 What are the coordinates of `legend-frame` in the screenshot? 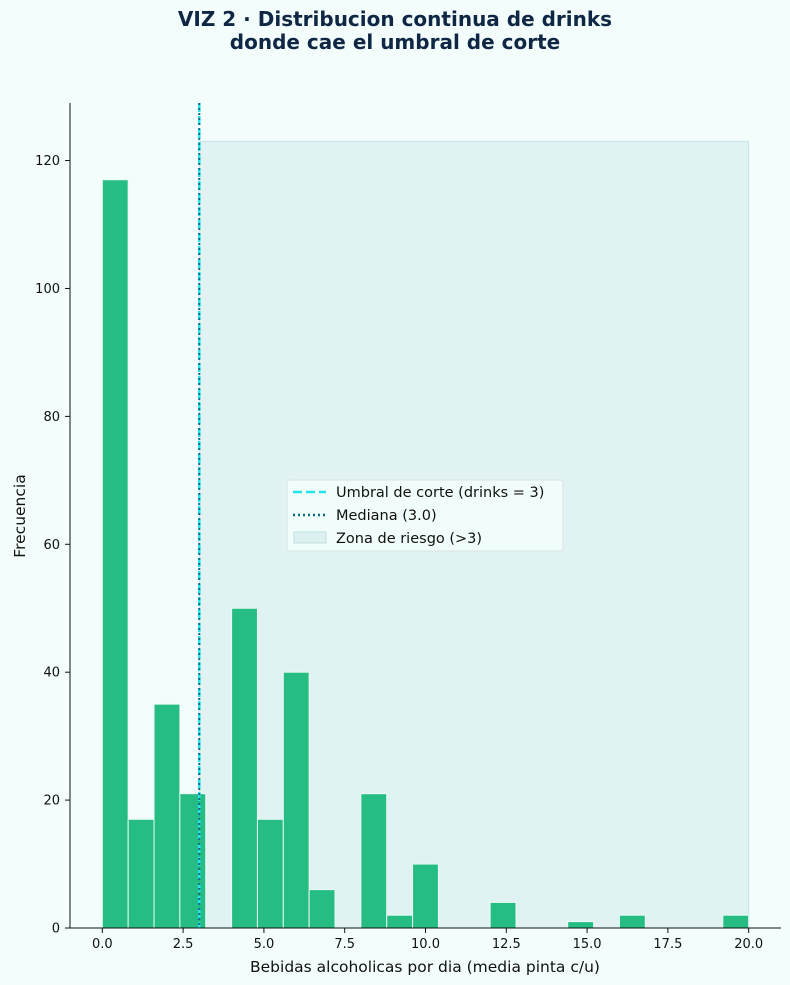 It's located at (425, 515).